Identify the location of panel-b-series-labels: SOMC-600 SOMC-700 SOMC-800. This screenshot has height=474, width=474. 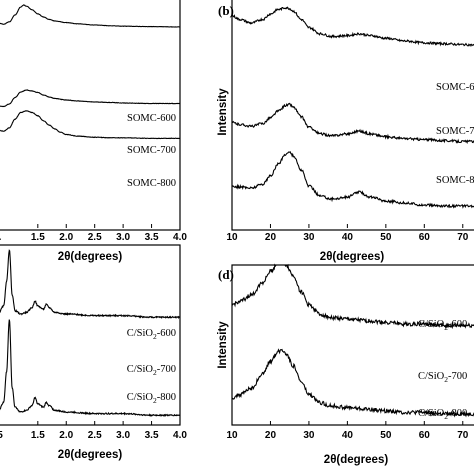
(455, 134).